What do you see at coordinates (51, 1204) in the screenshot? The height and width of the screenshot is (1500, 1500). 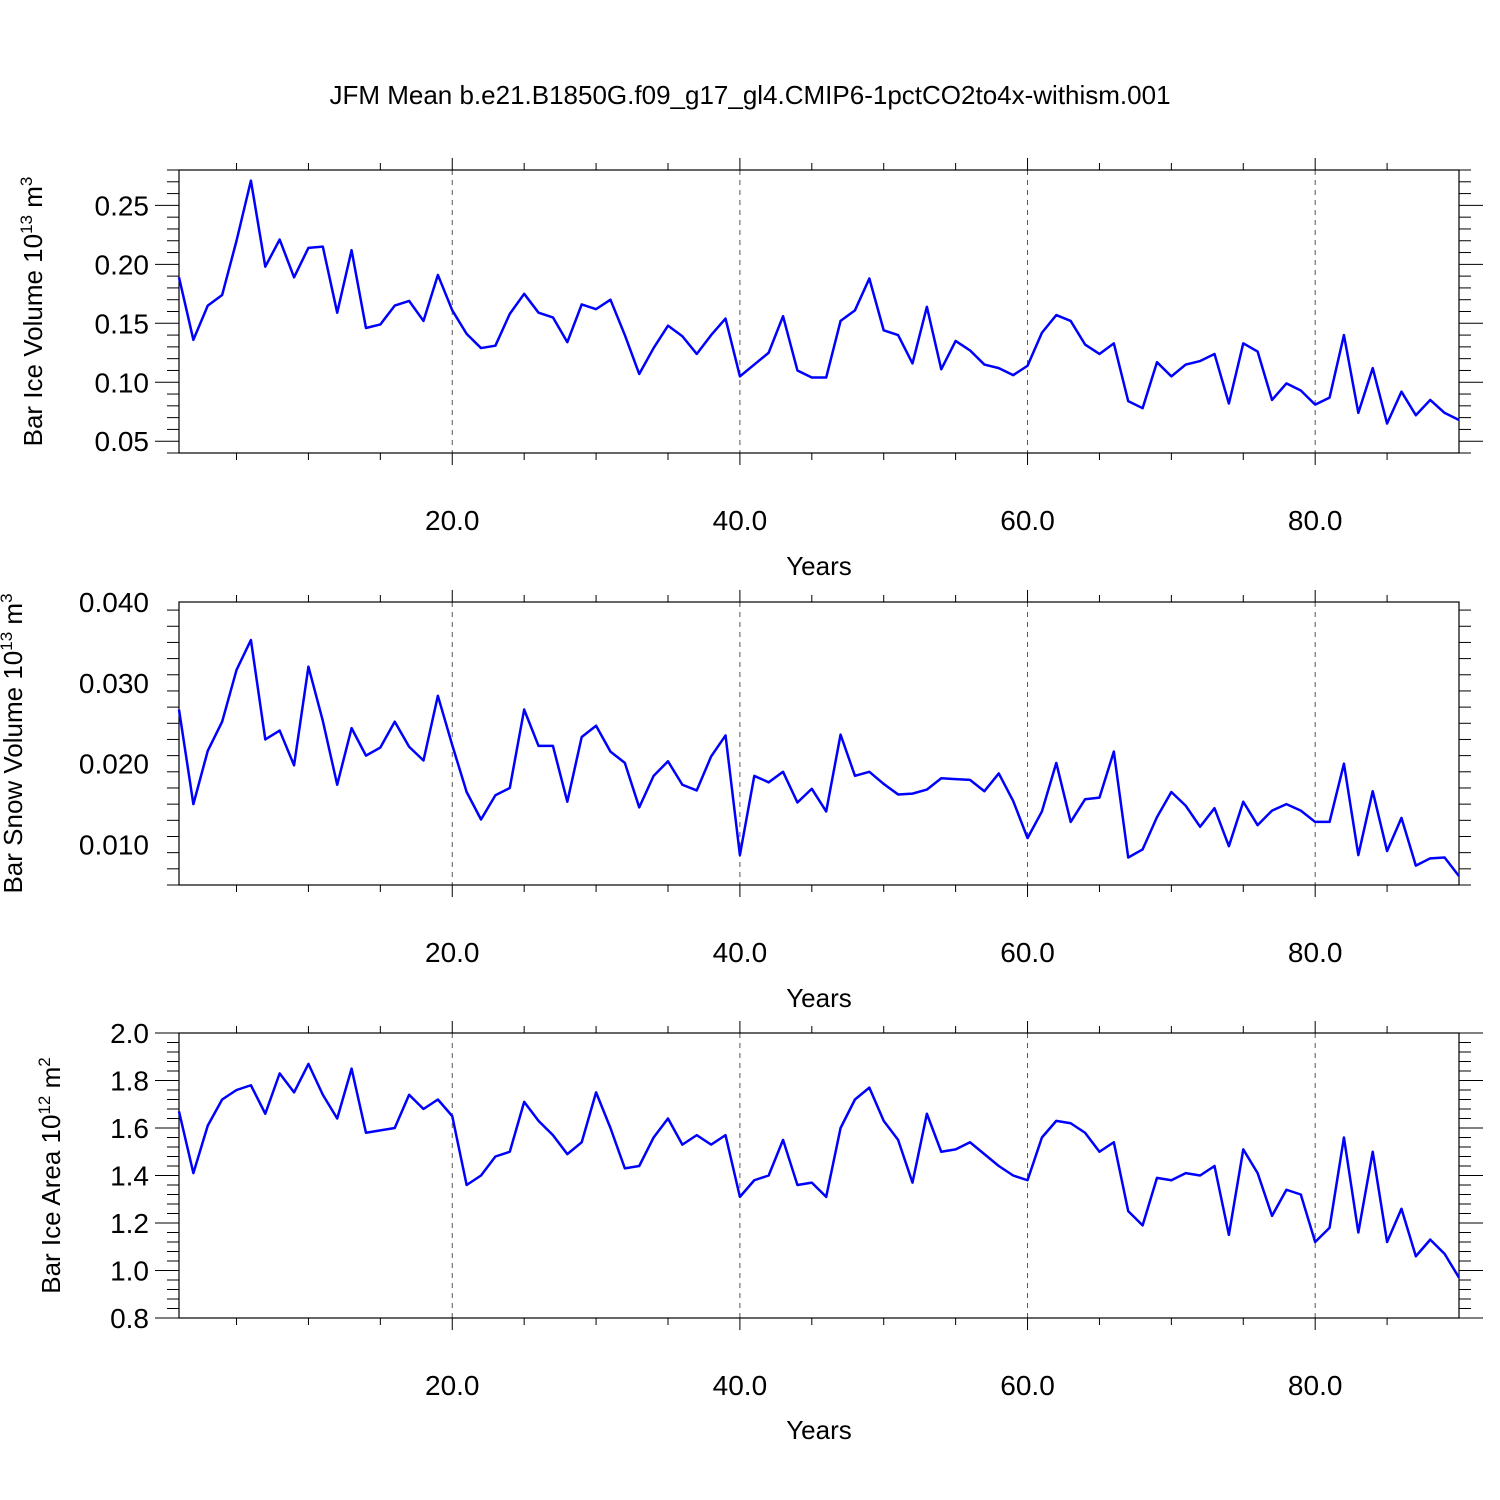 I see `y-axis-title-text: Bar Ice Area 10` at bounding box center [51, 1204].